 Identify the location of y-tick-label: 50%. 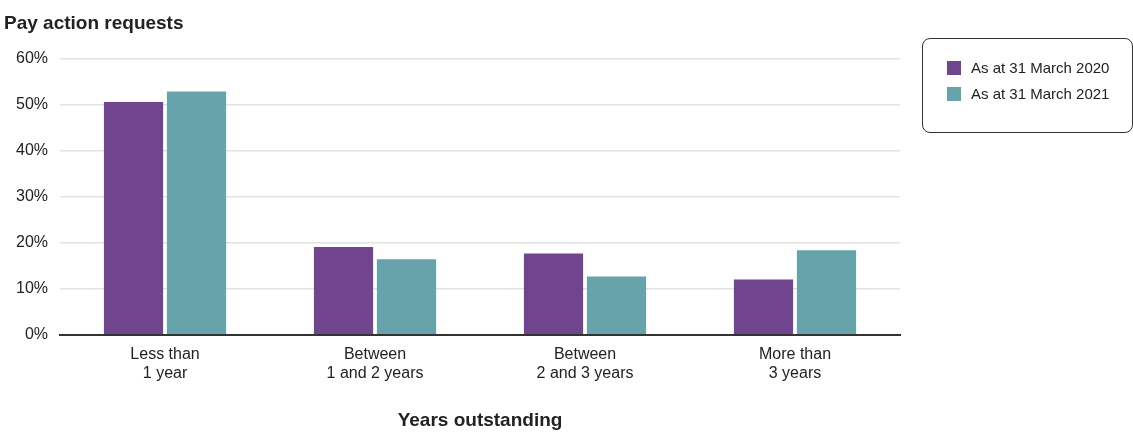
(32, 104).